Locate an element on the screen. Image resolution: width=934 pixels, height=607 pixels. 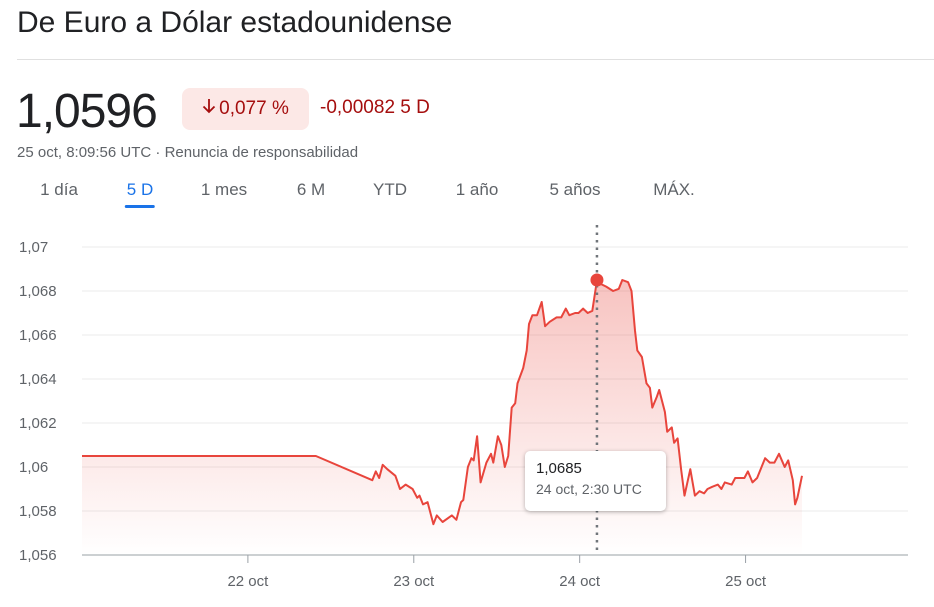
change-percent-badge: 0,077 % is located at coordinates (245, 109).